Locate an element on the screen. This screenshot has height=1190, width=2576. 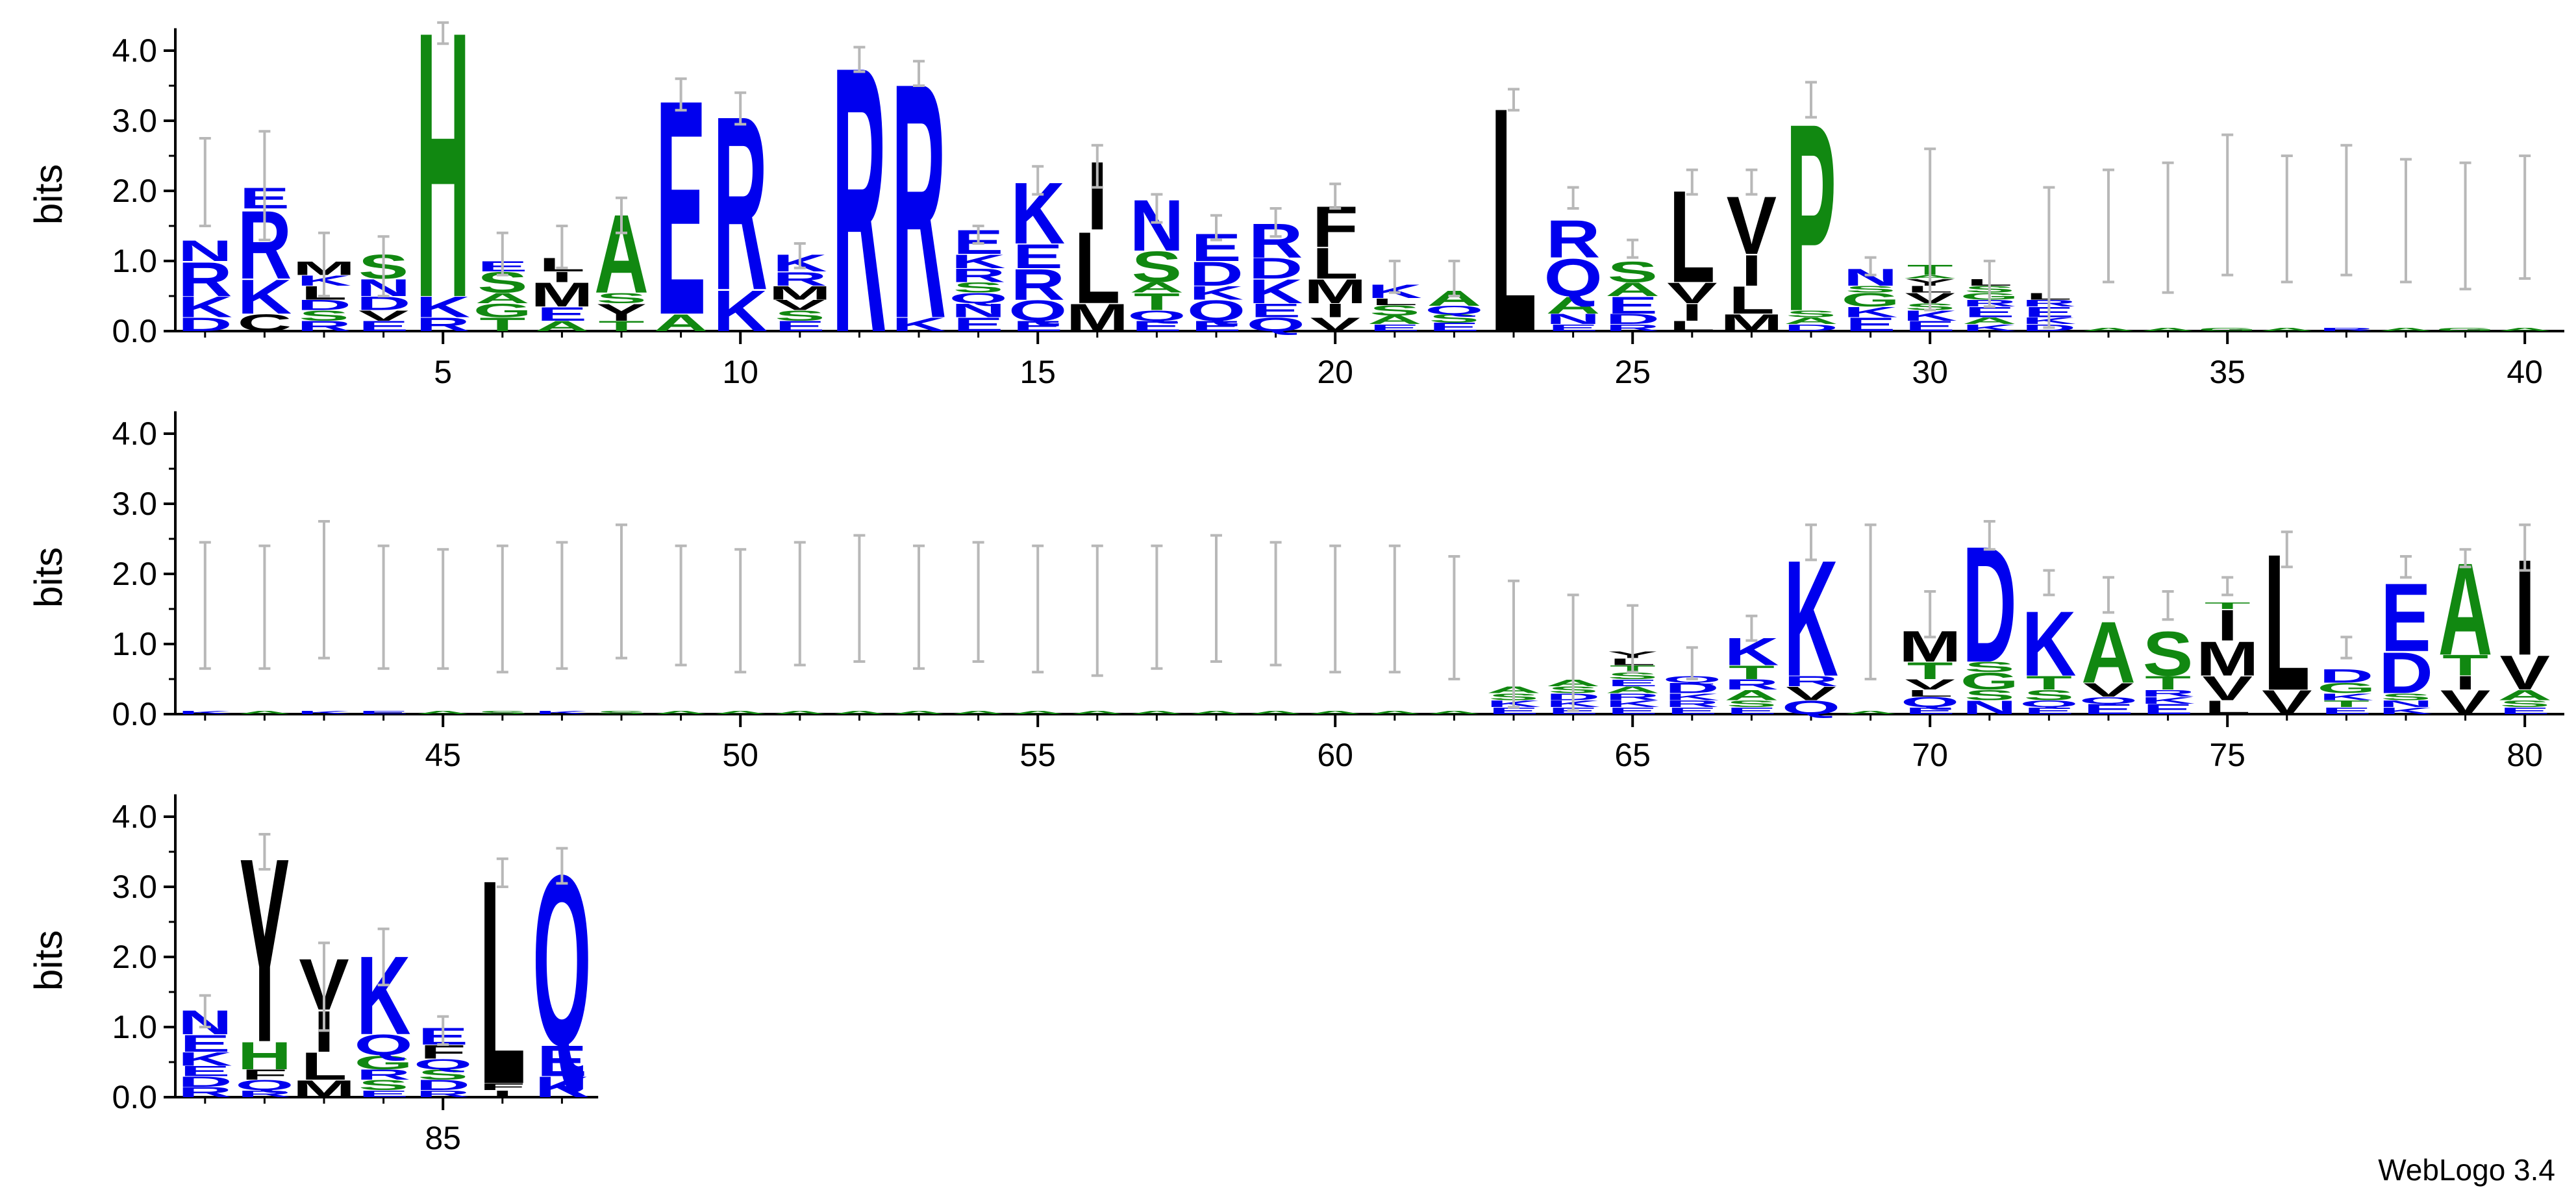
glyph-H: H is located at coordinates (443, 188).